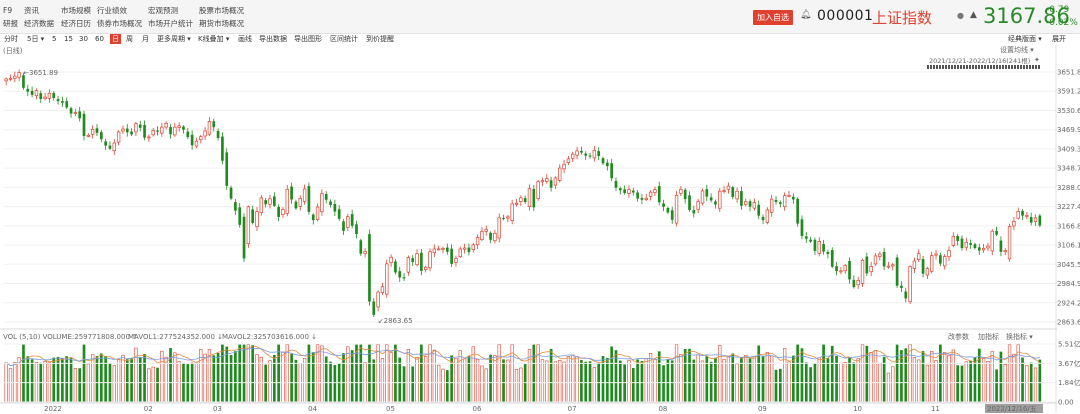 The image size is (1080, 414). I want to click on price-tick-label: 3106.19, so click(1068, 246).